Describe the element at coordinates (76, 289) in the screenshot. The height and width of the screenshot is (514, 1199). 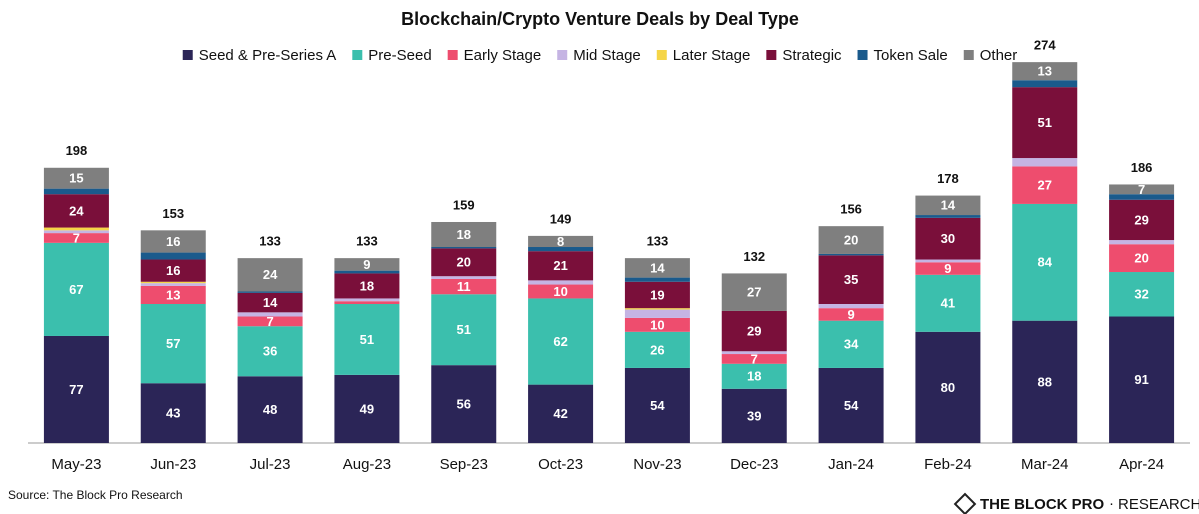
I see `data-label: 67` at that location.